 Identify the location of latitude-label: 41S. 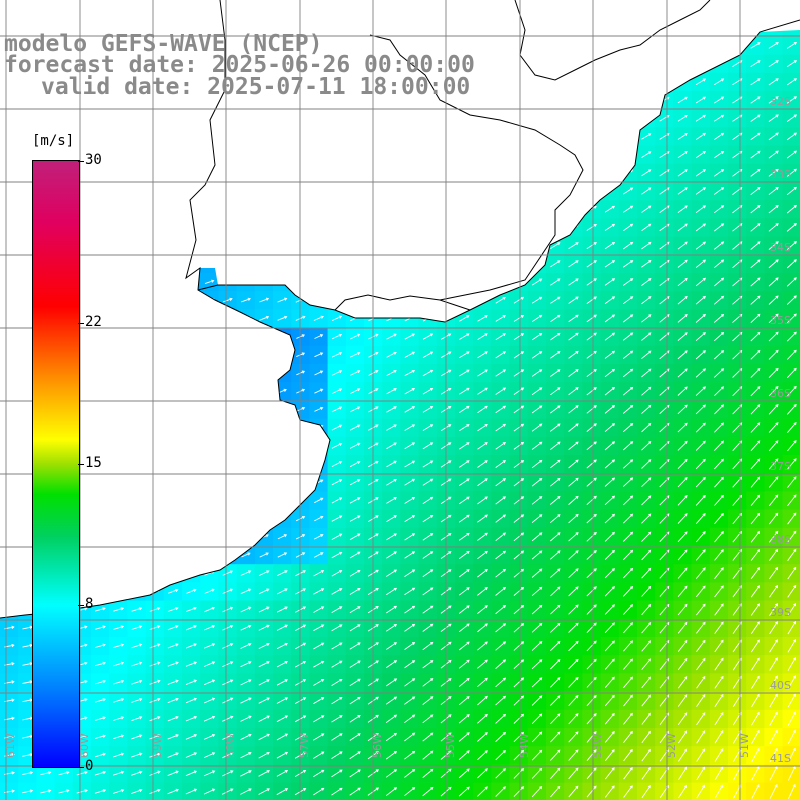
(780, 758).